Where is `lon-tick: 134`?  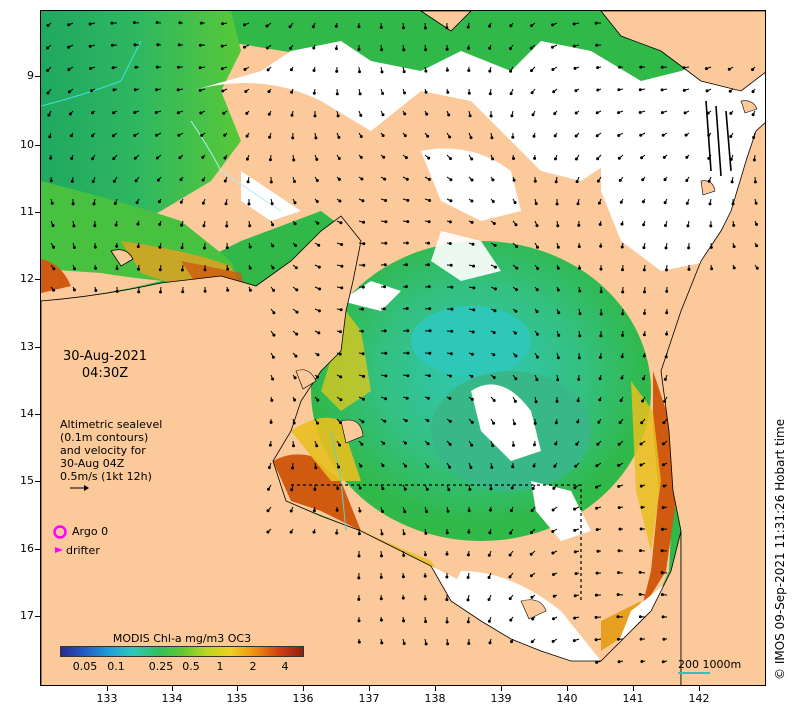 lon-tick: 134 is located at coordinates (172, 695).